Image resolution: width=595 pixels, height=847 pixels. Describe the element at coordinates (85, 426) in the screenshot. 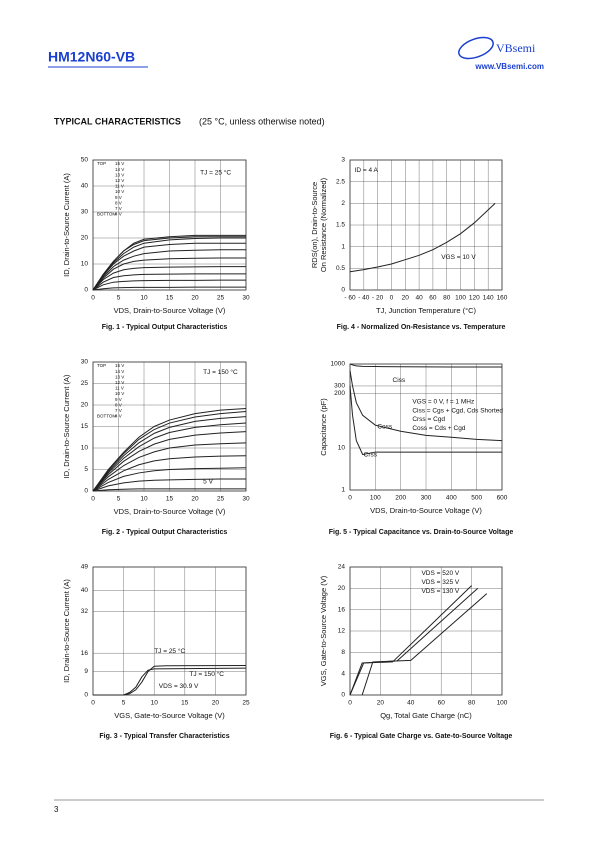

I see `y-tick-label: 15` at that location.